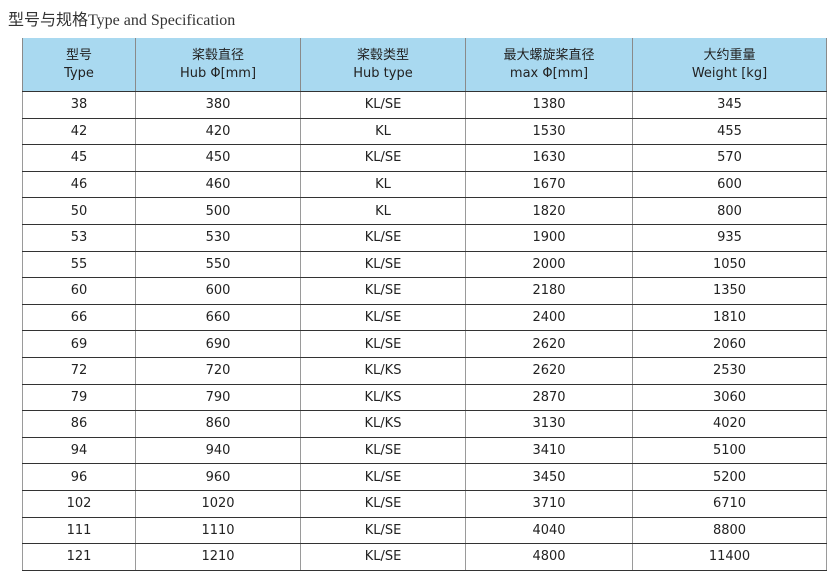 This screenshot has width=830, height=584. Describe the element at coordinates (729, 265) in the screenshot. I see `table-cell: 1050` at that location.